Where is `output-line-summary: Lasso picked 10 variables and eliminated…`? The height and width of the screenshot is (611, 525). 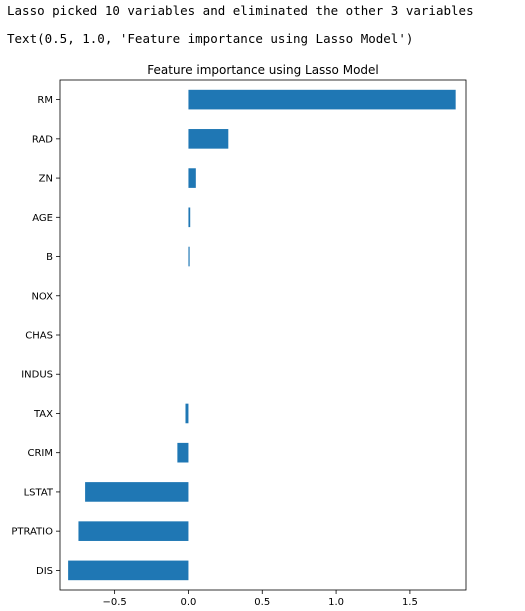 output-line-summary: Lasso picked 10 variables and eliminated… is located at coordinates (240, 10).